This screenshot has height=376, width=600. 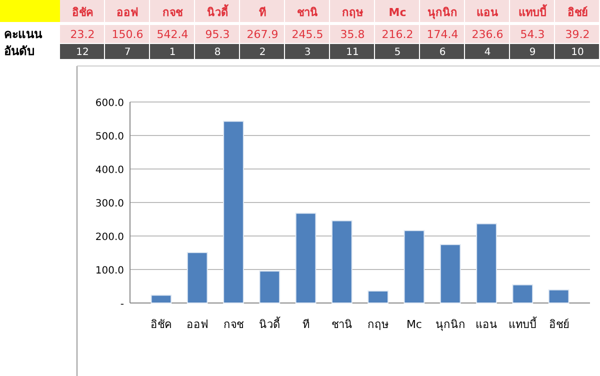 What do you see at coordinates (82, 12) in the screenshot?
I see `category-label: อิชัค` at bounding box center [82, 12].